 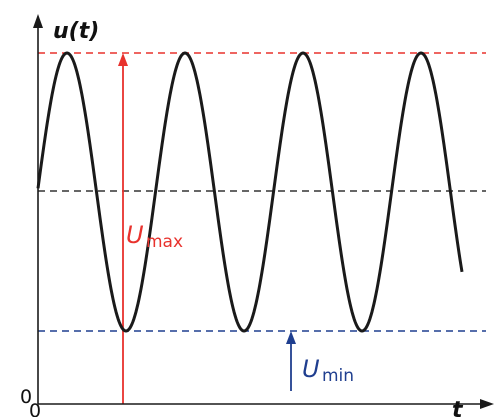 What do you see at coordinates (76, 31) in the screenshot?
I see `y-axis-label: u(t)` at bounding box center [76, 31].